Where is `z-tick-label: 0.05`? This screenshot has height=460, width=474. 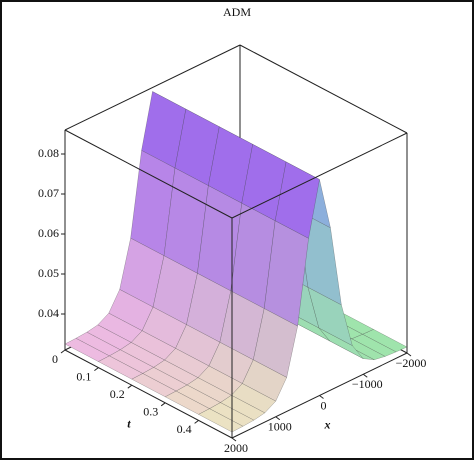 z-tick-label: 0.05 is located at coordinates (48, 273).